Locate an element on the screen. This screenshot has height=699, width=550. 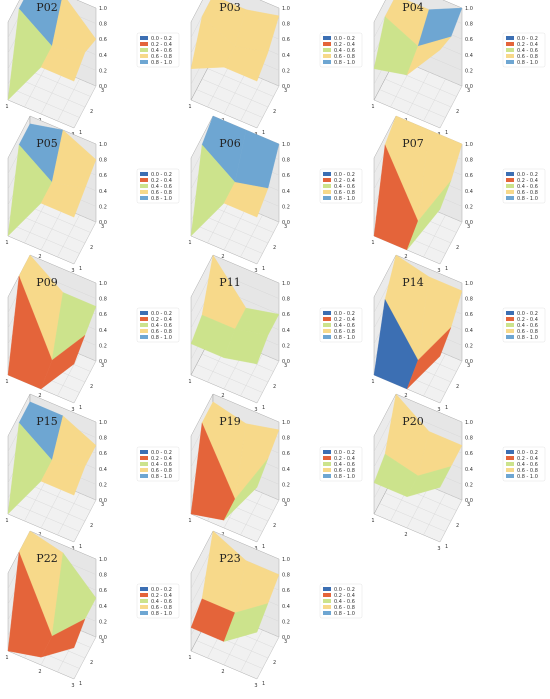
chart-title: P04 is located at coordinates (412, 7).